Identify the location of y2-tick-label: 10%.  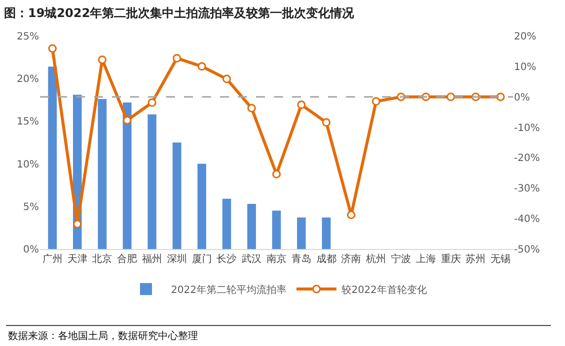
(525, 67).